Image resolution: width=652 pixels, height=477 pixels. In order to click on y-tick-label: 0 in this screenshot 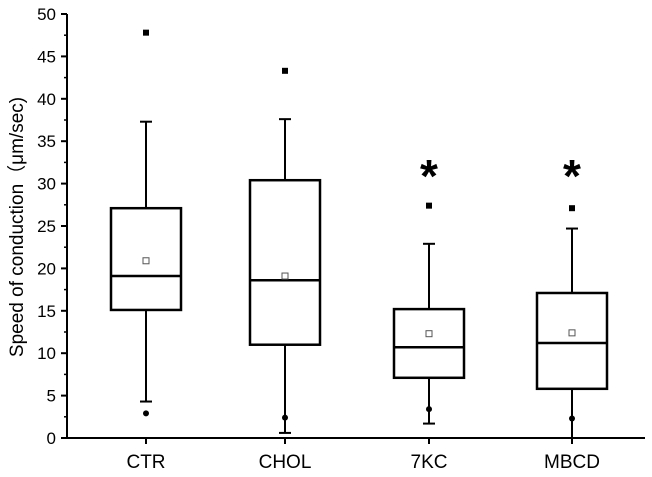, I will do `click(51, 438)`.